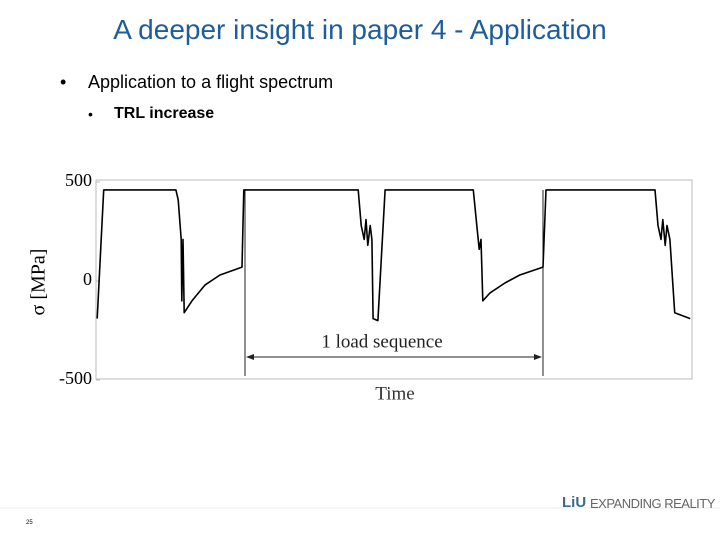  What do you see at coordinates (211, 82) in the screenshot?
I see `bullet: Application to a flight spectrum` at bounding box center [211, 82].